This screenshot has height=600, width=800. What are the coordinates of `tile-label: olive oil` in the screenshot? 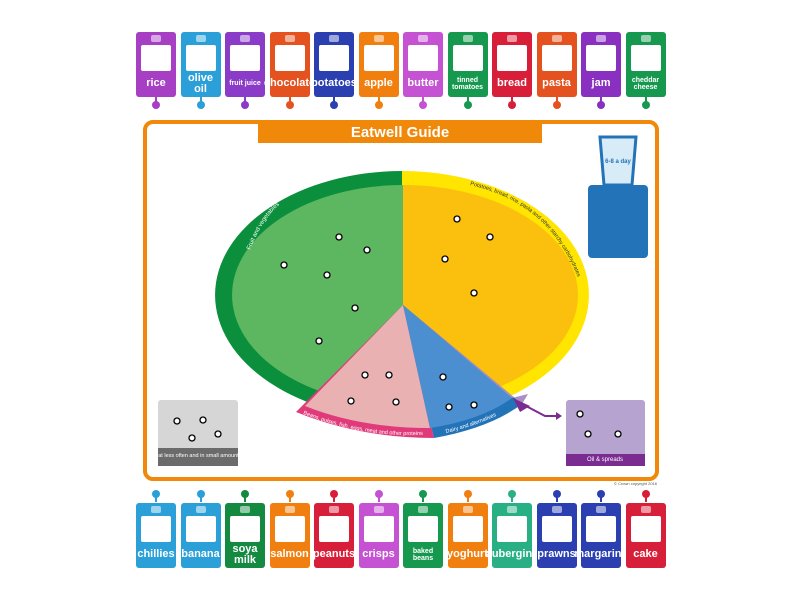 It's located at (200, 83).